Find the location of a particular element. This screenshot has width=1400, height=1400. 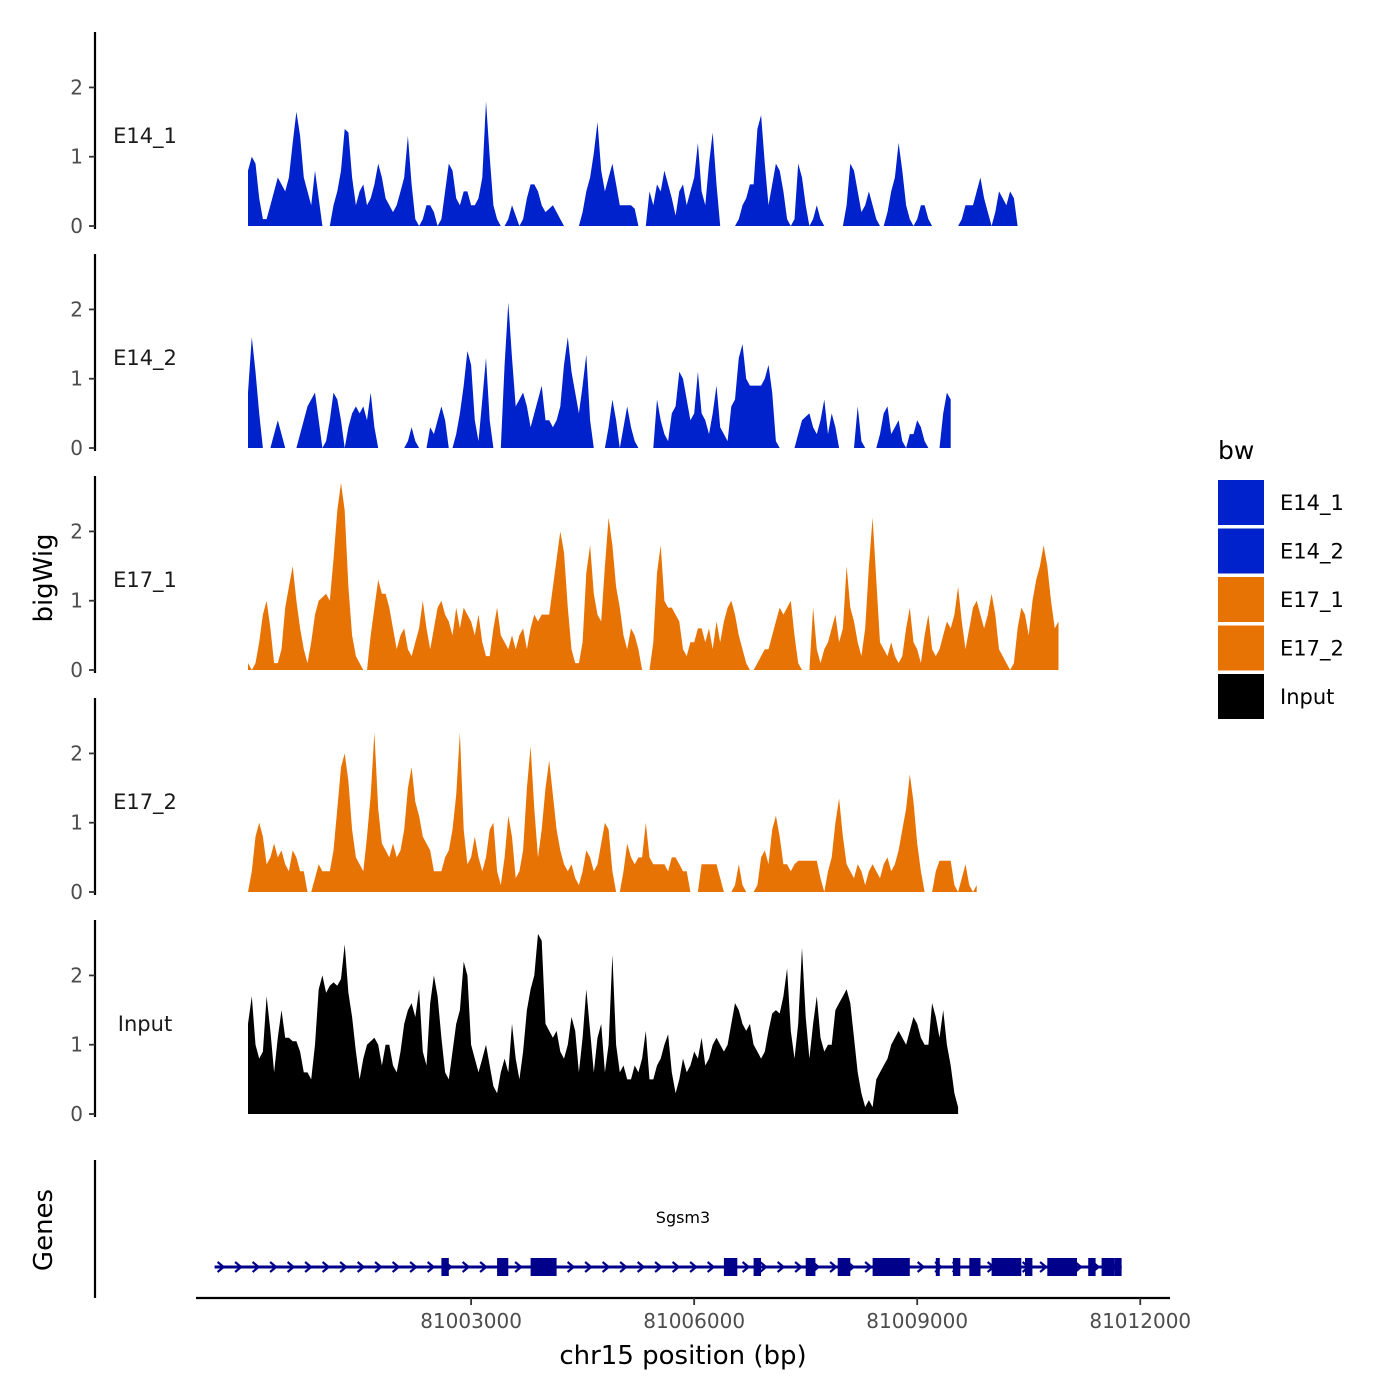

legend-label: E14_2 is located at coordinates (1312, 552).